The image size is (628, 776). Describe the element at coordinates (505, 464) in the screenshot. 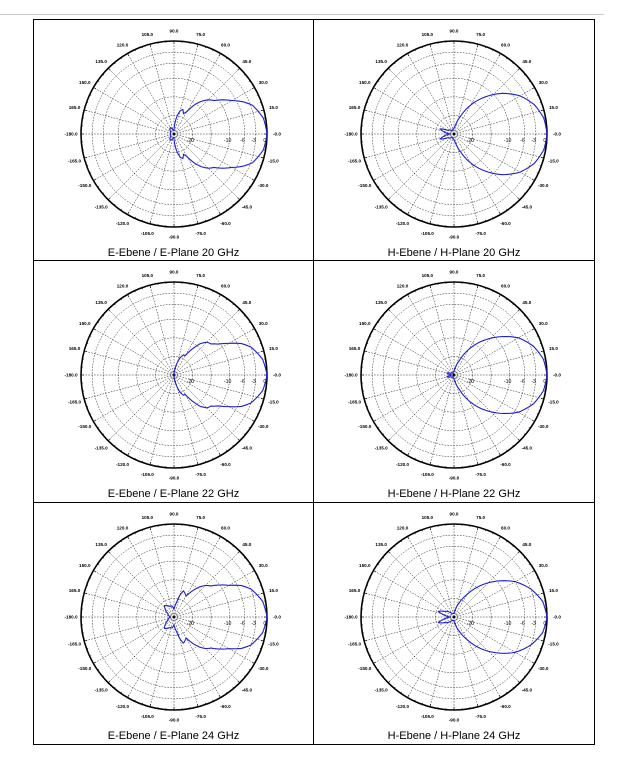

I see `angle-label: -60.0` at that location.